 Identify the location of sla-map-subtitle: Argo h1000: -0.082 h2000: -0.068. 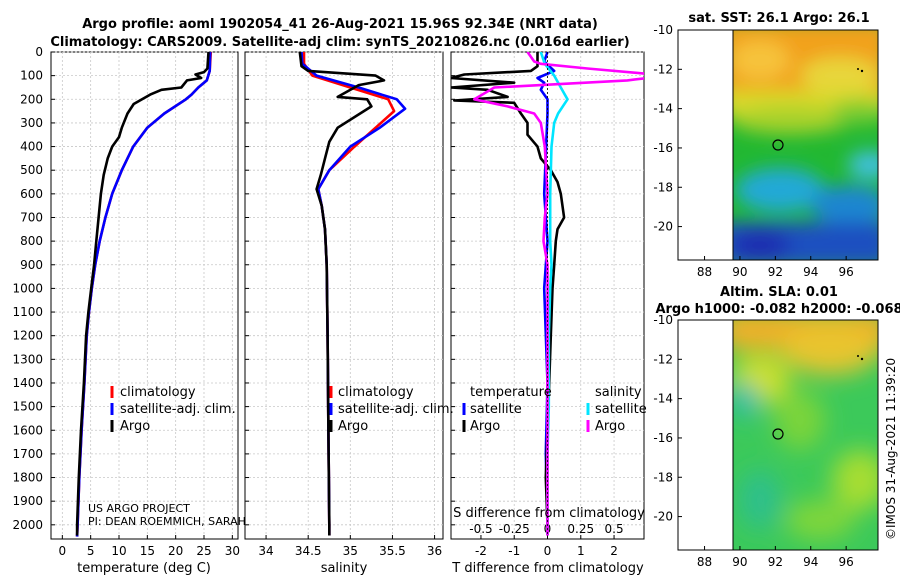
(777, 309).